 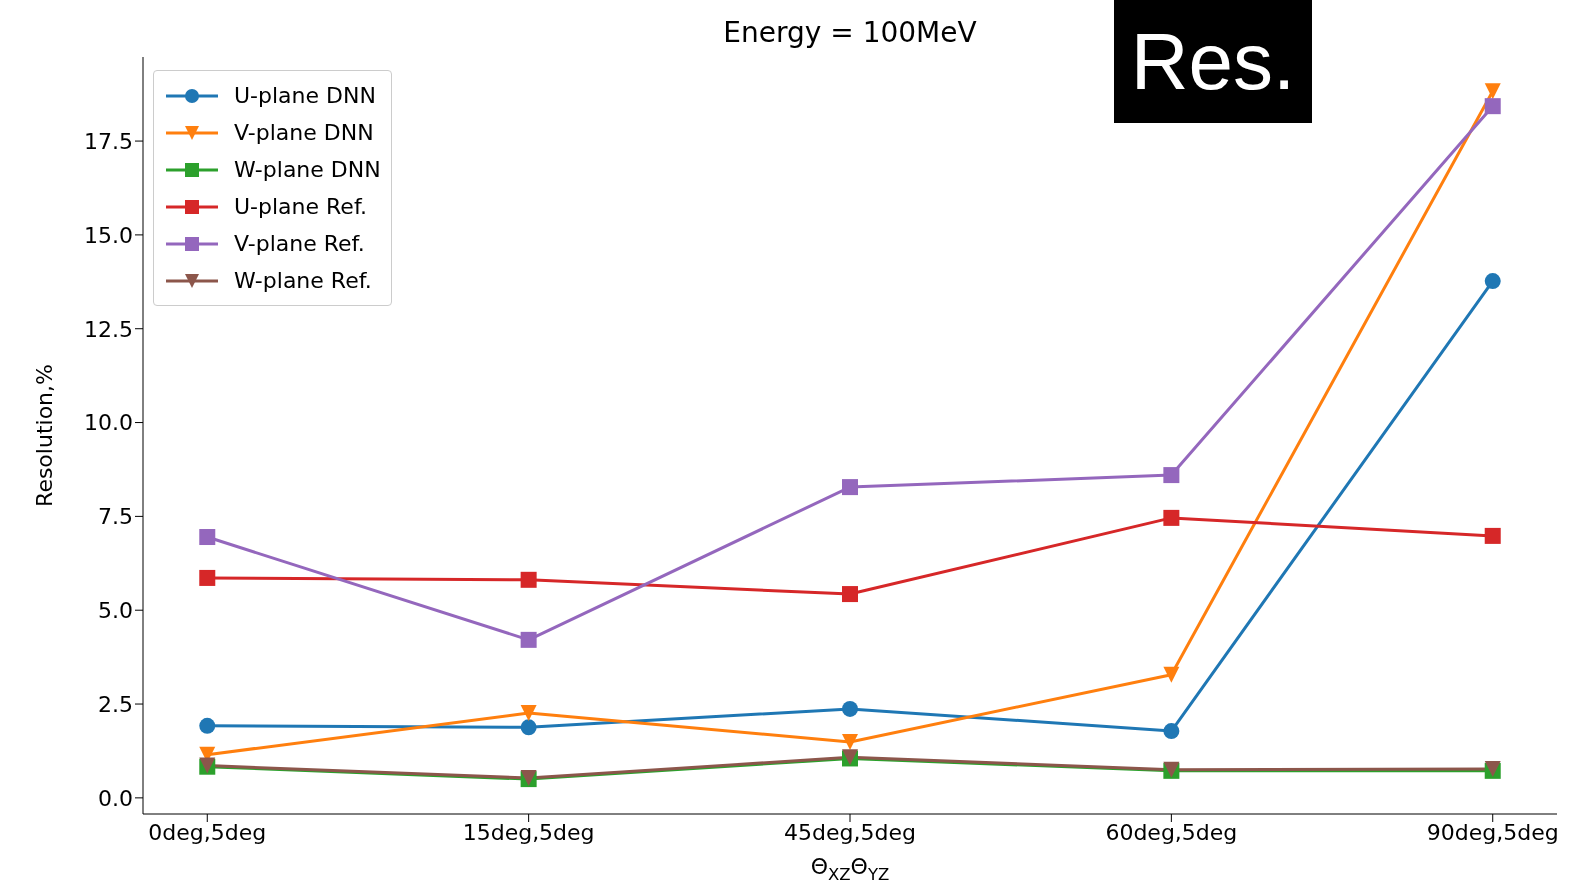 What do you see at coordinates (115, 611) in the screenshot?
I see `y-tick-label: 5.0` at bounding box center [115, 611].